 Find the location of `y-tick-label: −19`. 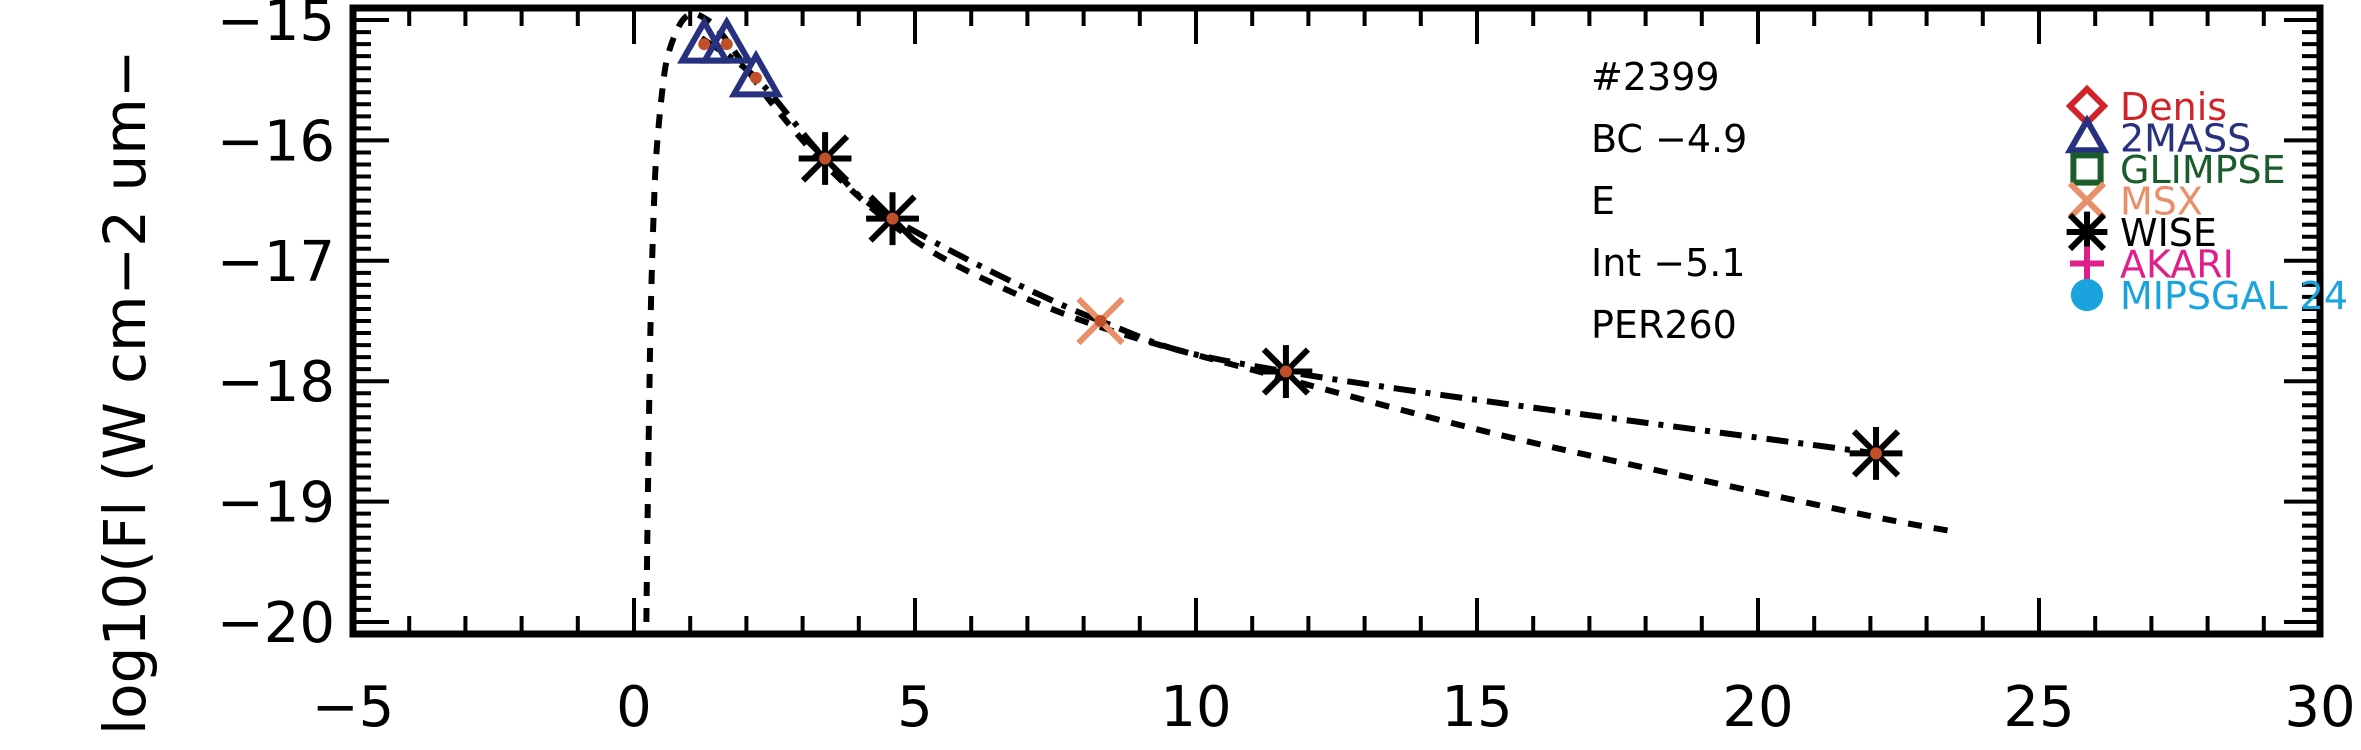

y-tick-label: −19 is located at coordinates (276, 503).